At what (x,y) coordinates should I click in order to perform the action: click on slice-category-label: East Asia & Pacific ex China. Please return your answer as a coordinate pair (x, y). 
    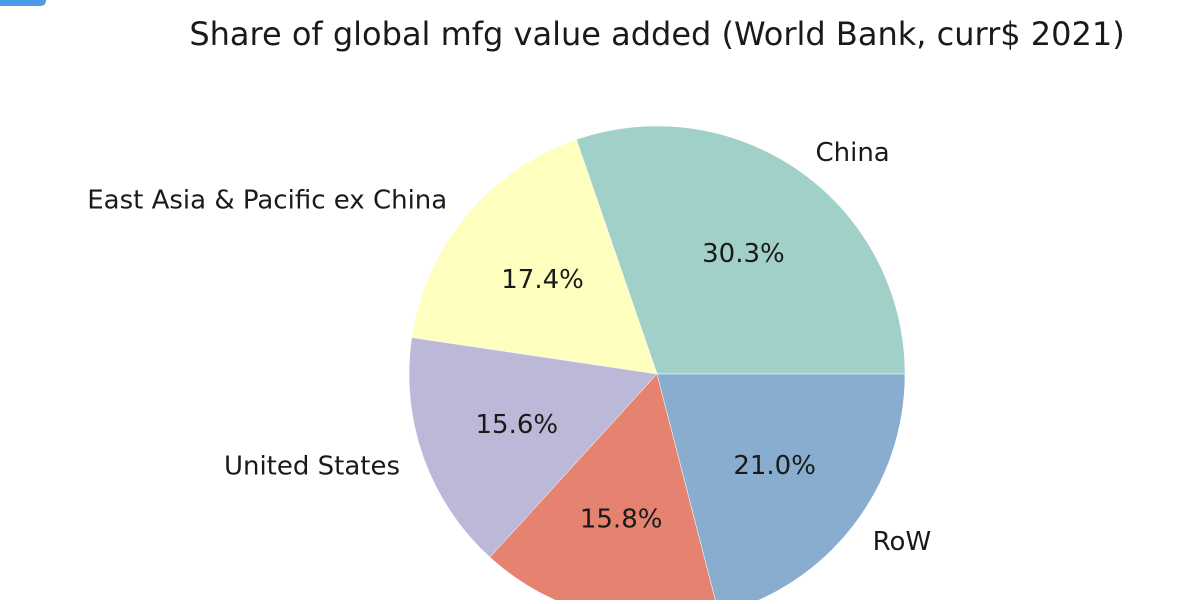
    Looking at the image, I should click on (267, 201).